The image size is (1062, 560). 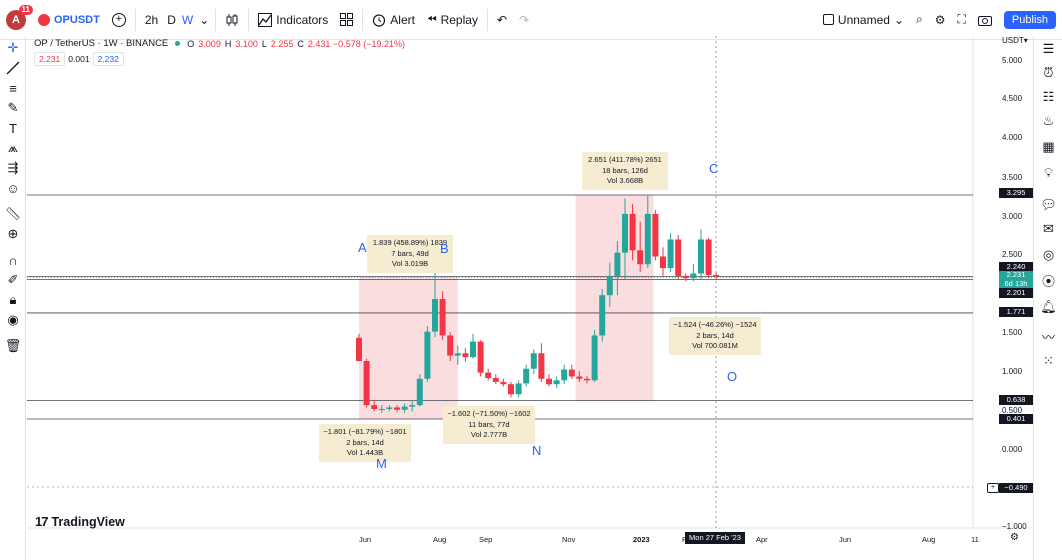 What do you see at coordinates (1015, 40) in the screenshot?
I see `currency-select: USDT▾` at bounding box center [1015, 40].